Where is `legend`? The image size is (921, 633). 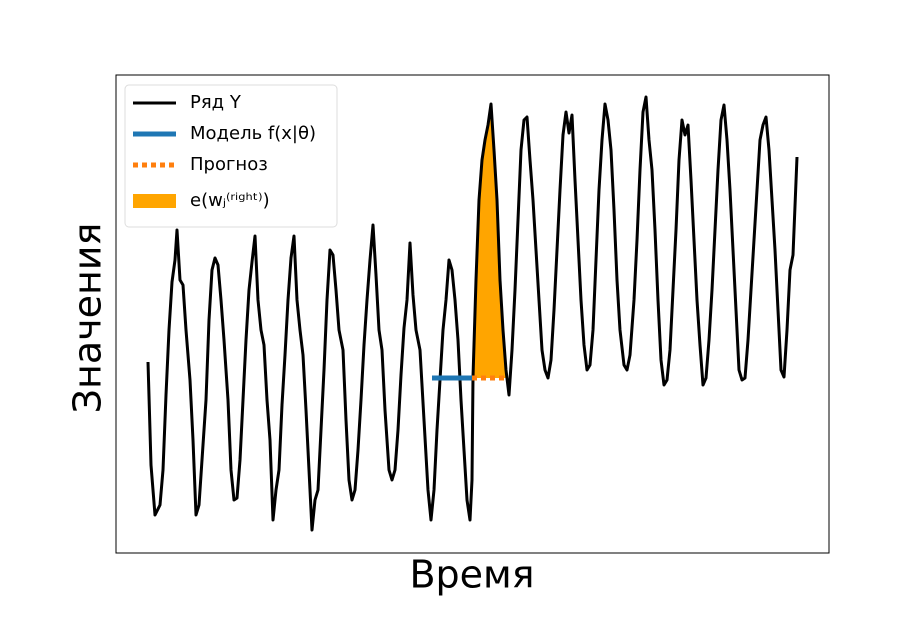 legend is located at coordinates (231, 156).